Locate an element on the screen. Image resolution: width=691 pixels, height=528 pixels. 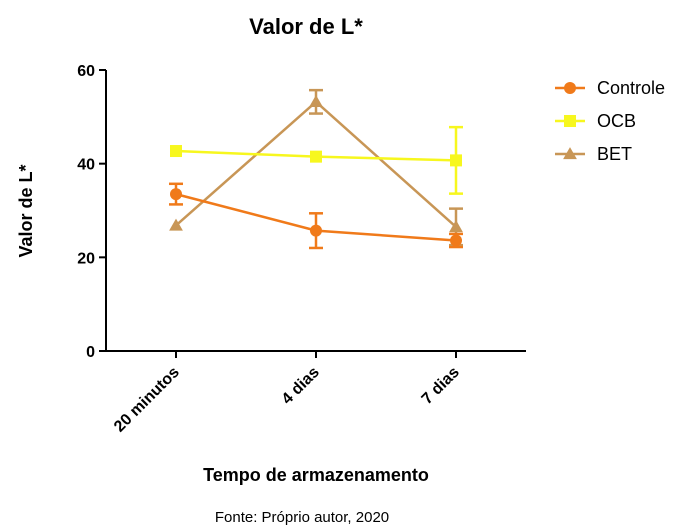
legend: Controle OCB BET is located at coordinates (610, 121).